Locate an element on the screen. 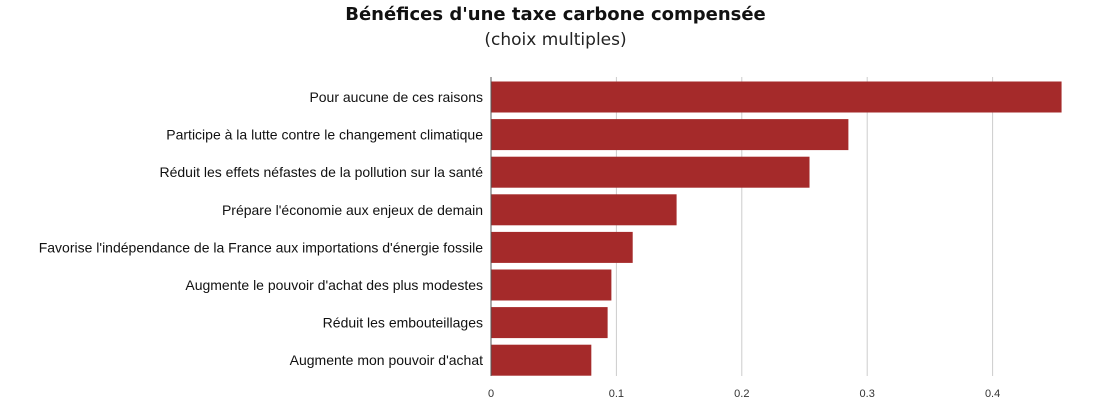 The height and width of the screenshot is (405, 1111). x-tick-label: 0.3 is located at coordinates (867, 394).